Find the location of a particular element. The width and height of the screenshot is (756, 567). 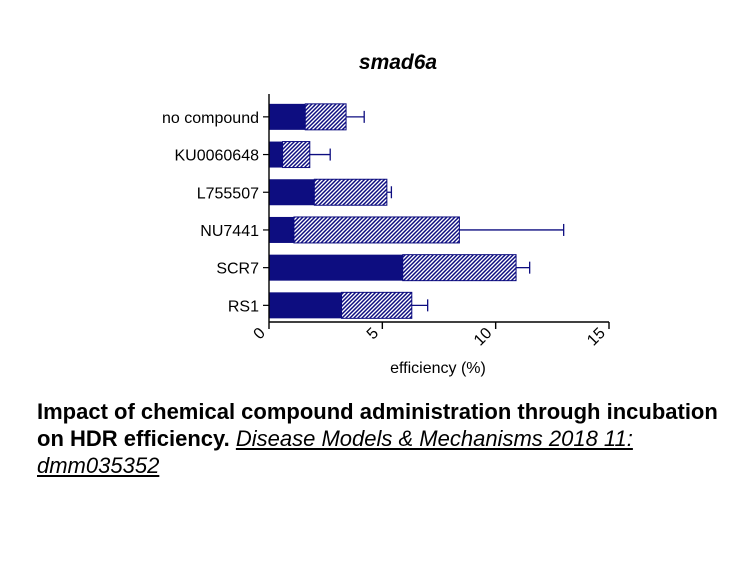

bars-layer is located at coordinates (417, 211).